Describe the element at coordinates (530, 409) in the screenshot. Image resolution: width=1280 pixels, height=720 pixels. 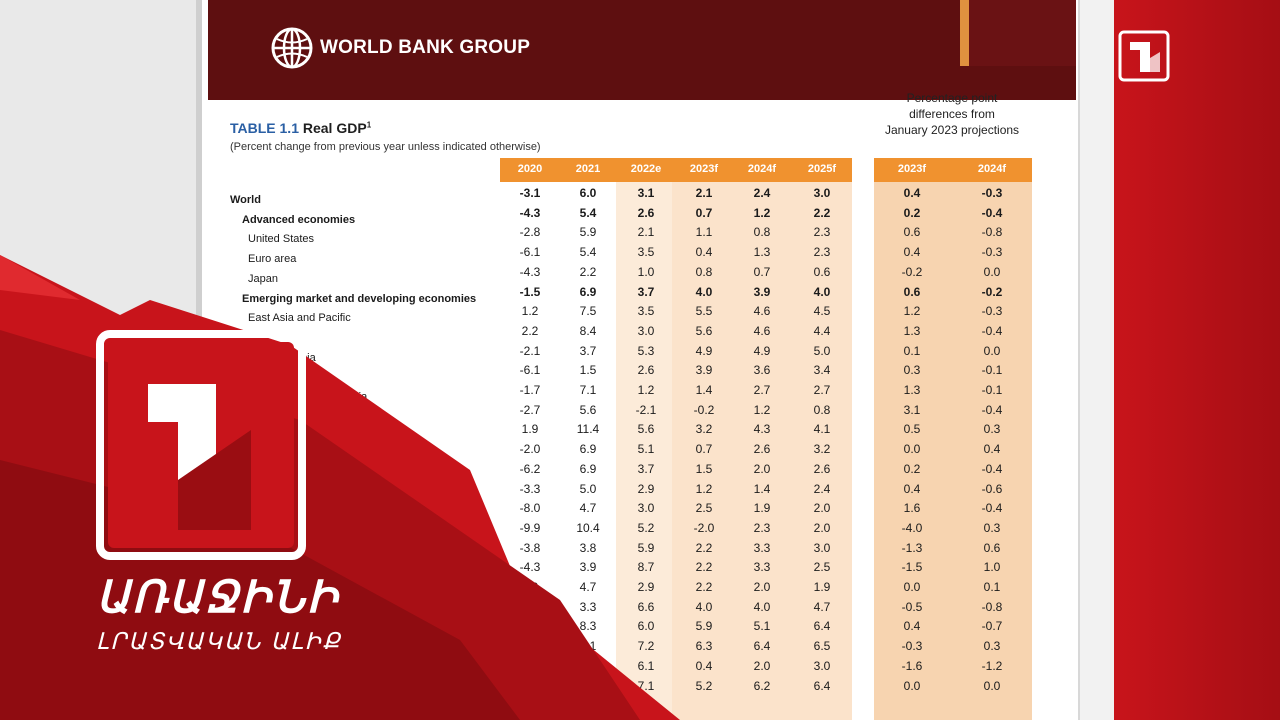
I see `table-cell: -2.7` at that location.